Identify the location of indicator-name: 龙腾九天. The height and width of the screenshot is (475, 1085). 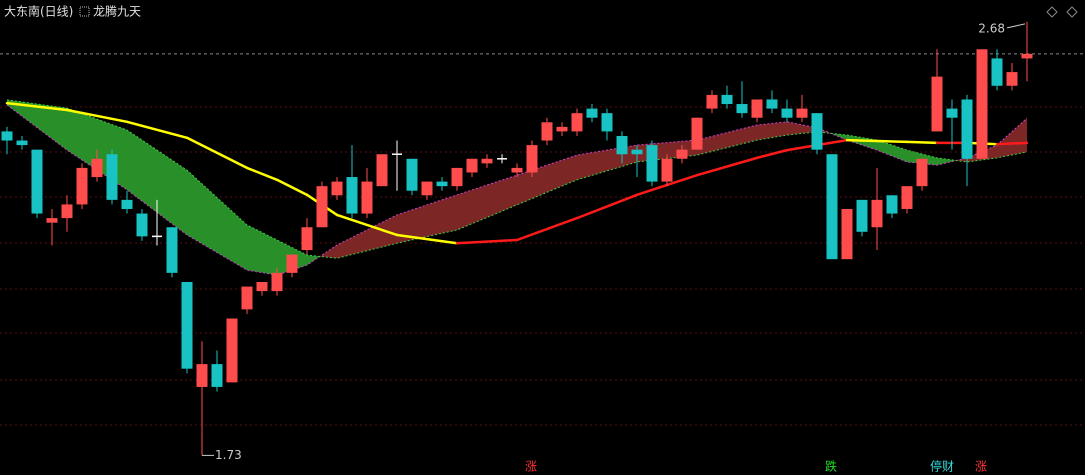
(117, 11).